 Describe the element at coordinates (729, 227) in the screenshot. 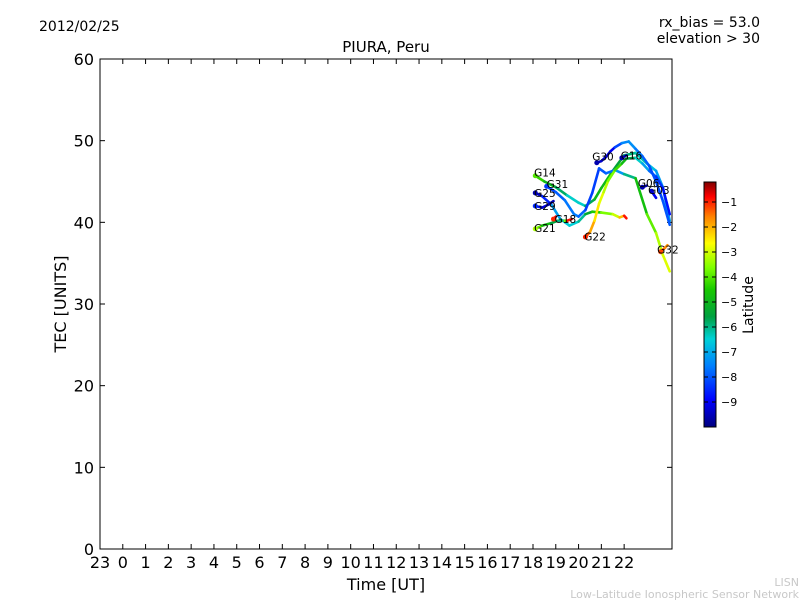

I see `colorbar-tick-label: −2` at that location.